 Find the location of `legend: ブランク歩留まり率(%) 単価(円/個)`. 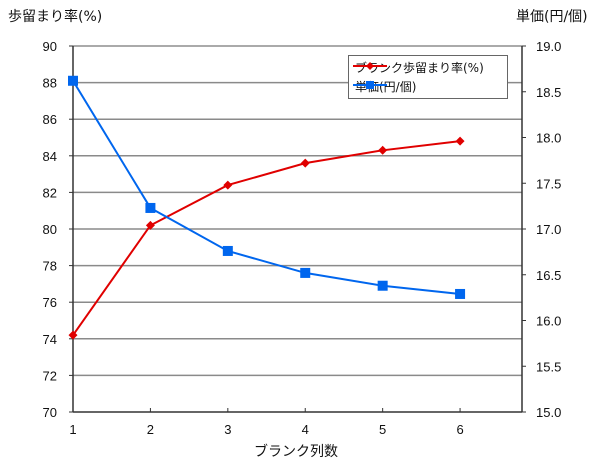

legend: ブランク歩留まり率(%) 単価(円/個) is located at coordinates (428, 77).